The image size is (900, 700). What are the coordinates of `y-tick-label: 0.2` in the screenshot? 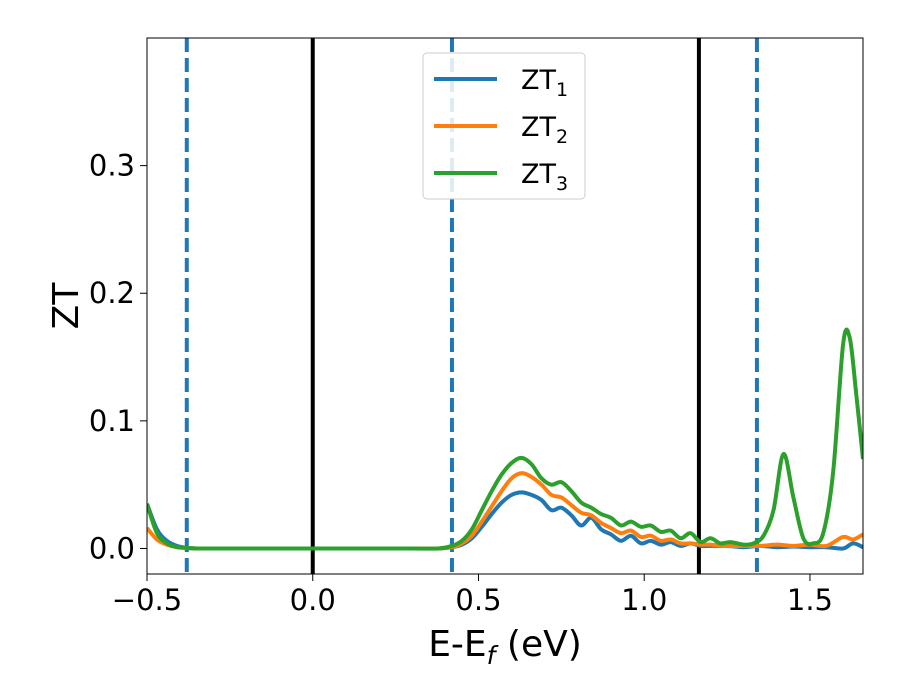 It's located at (112, 293).